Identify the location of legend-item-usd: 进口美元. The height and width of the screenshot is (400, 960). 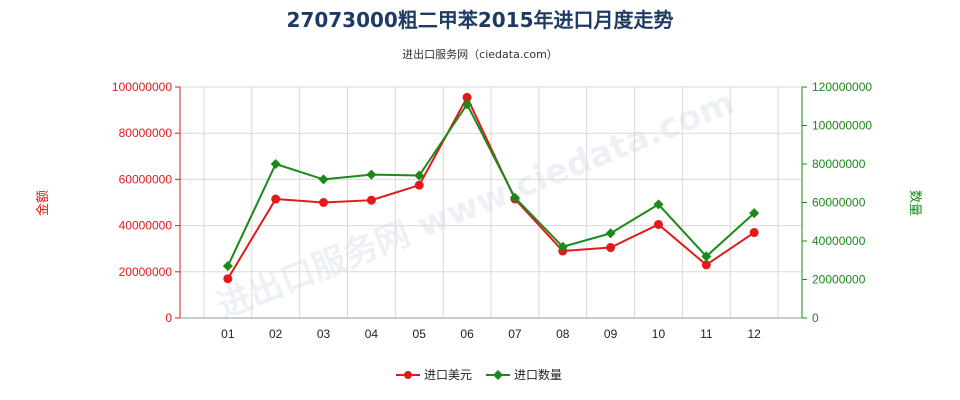
(434, 375).